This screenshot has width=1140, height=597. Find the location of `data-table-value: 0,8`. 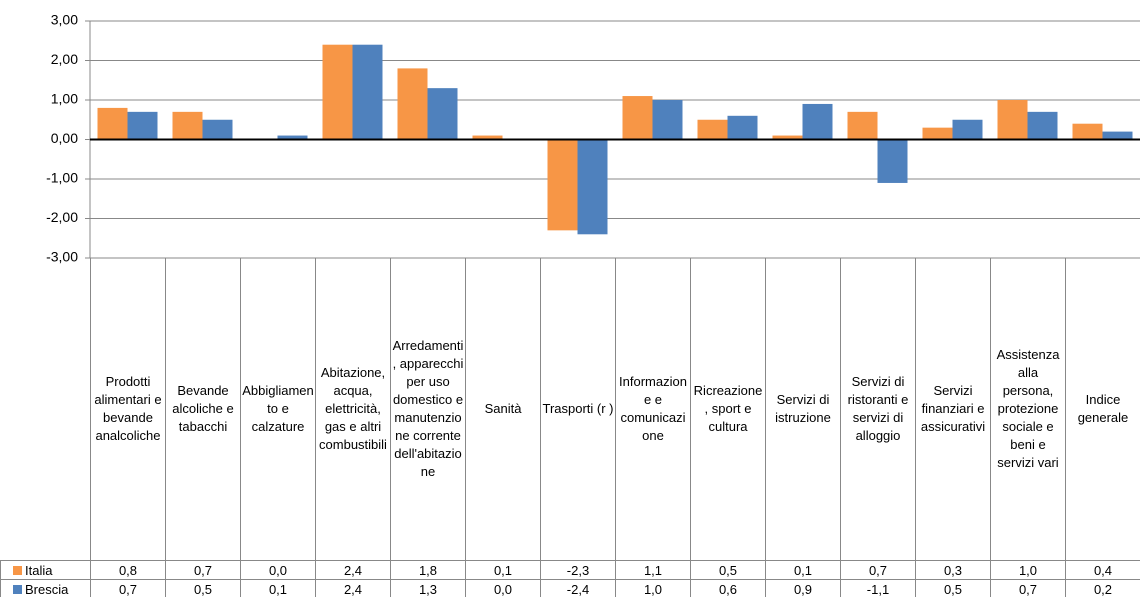

data-table-value: 0,8 is located at coordinates (127, 569).